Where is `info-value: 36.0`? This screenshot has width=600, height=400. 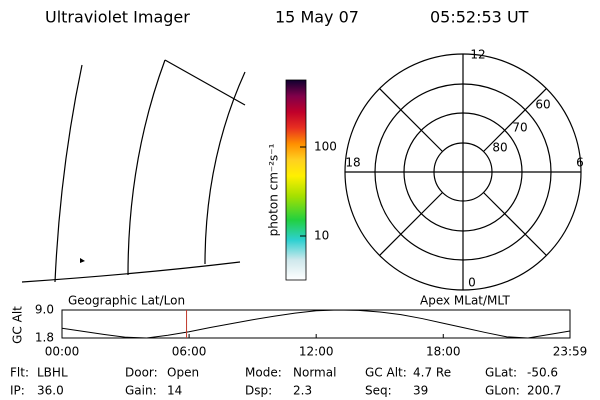
info-value: 36.0 is located at coordinates (50, 391).